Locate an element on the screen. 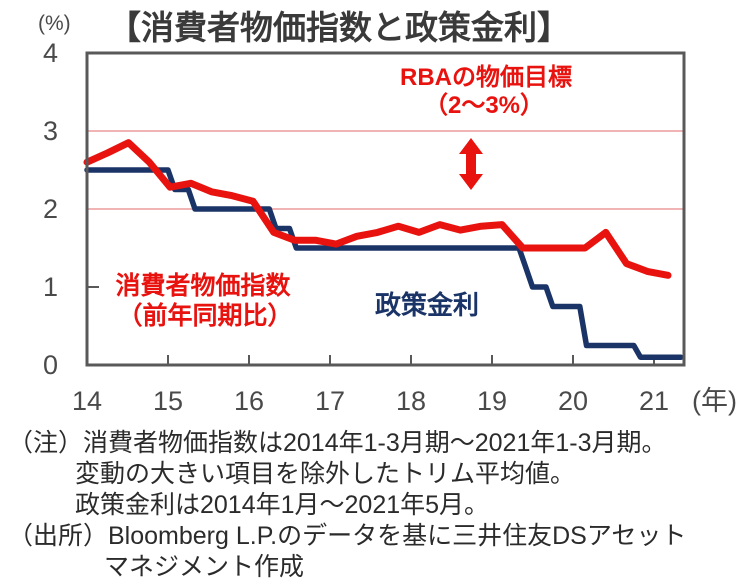 The height and width of the screenshot is (585, 753). target-band-label-line1: RBAの物価目標 is located at coordinates (486, 77).